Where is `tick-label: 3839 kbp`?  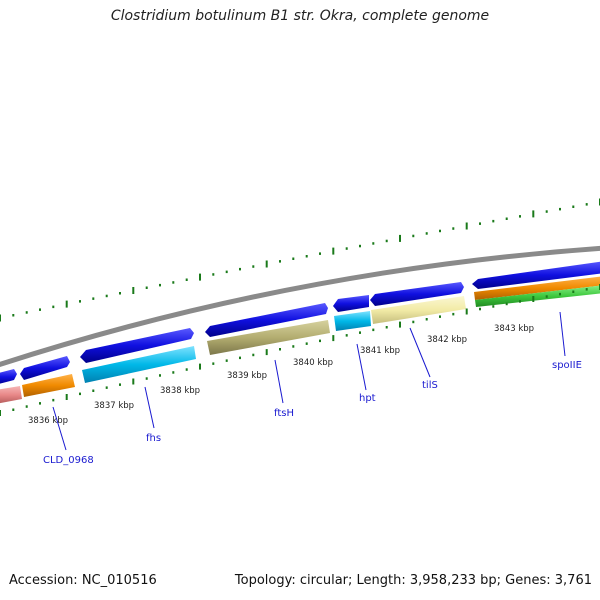
tick-label: 3839 kbp is located at coordinates (247, 376).